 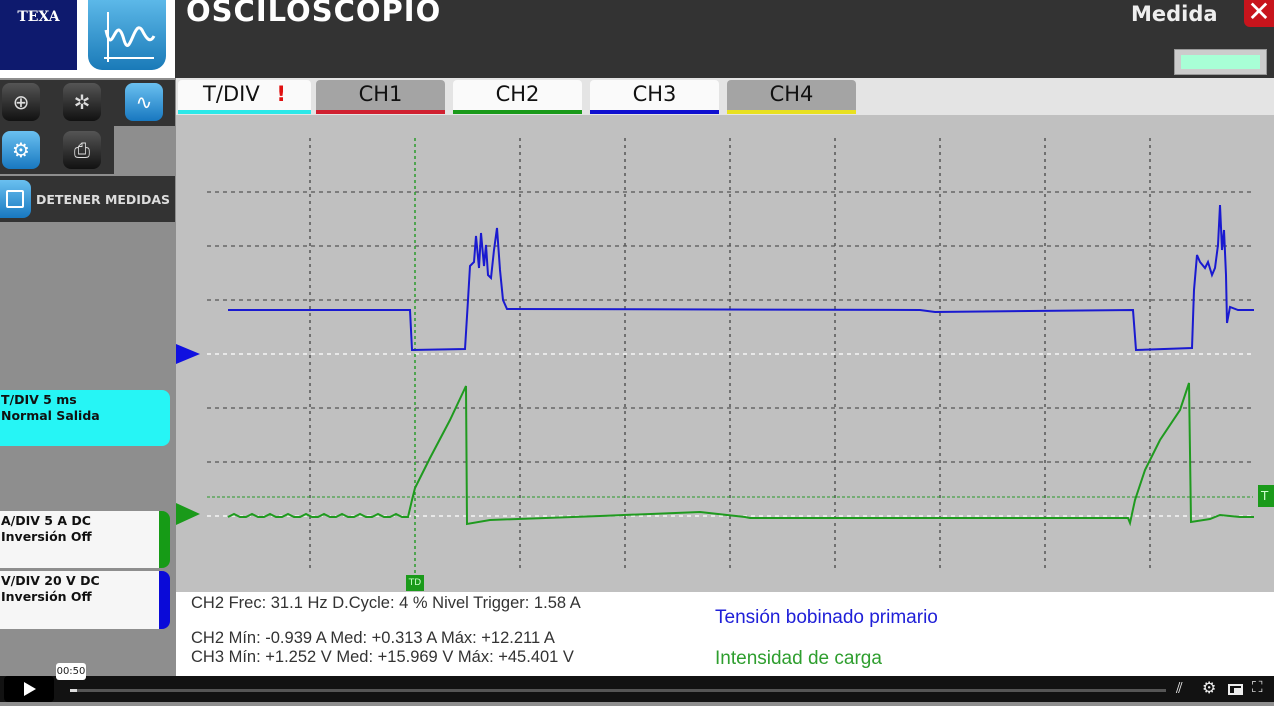 I want to click on warning-icon: !, so click(x=281, y=94).